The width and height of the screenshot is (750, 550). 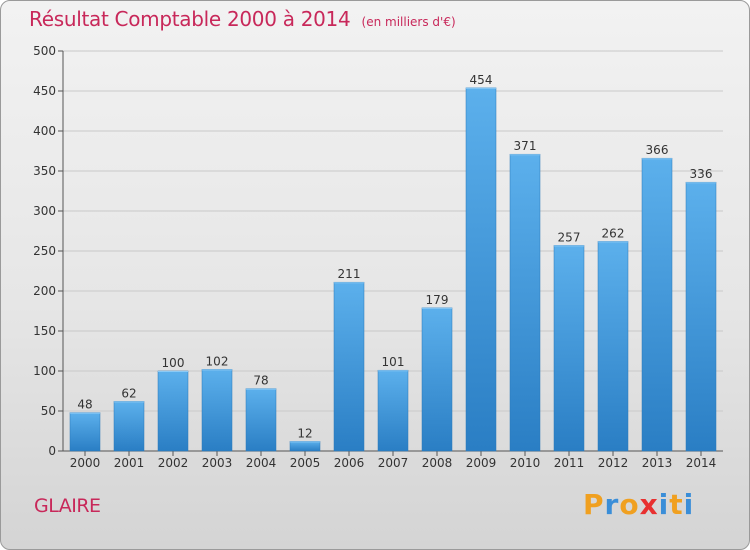 I want to click on bar-2002, so click(x=173, y=411).